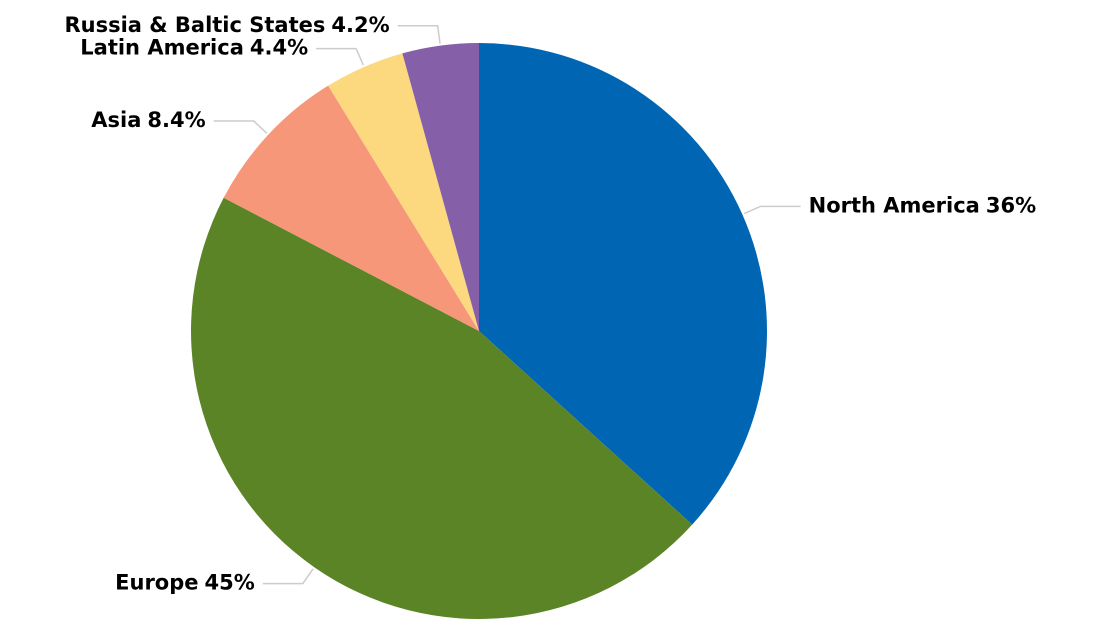  What do you see at coordinates (360, 25) in the screenshot?
I see `value-label: 4.2%` at bounding box center [360, 25].